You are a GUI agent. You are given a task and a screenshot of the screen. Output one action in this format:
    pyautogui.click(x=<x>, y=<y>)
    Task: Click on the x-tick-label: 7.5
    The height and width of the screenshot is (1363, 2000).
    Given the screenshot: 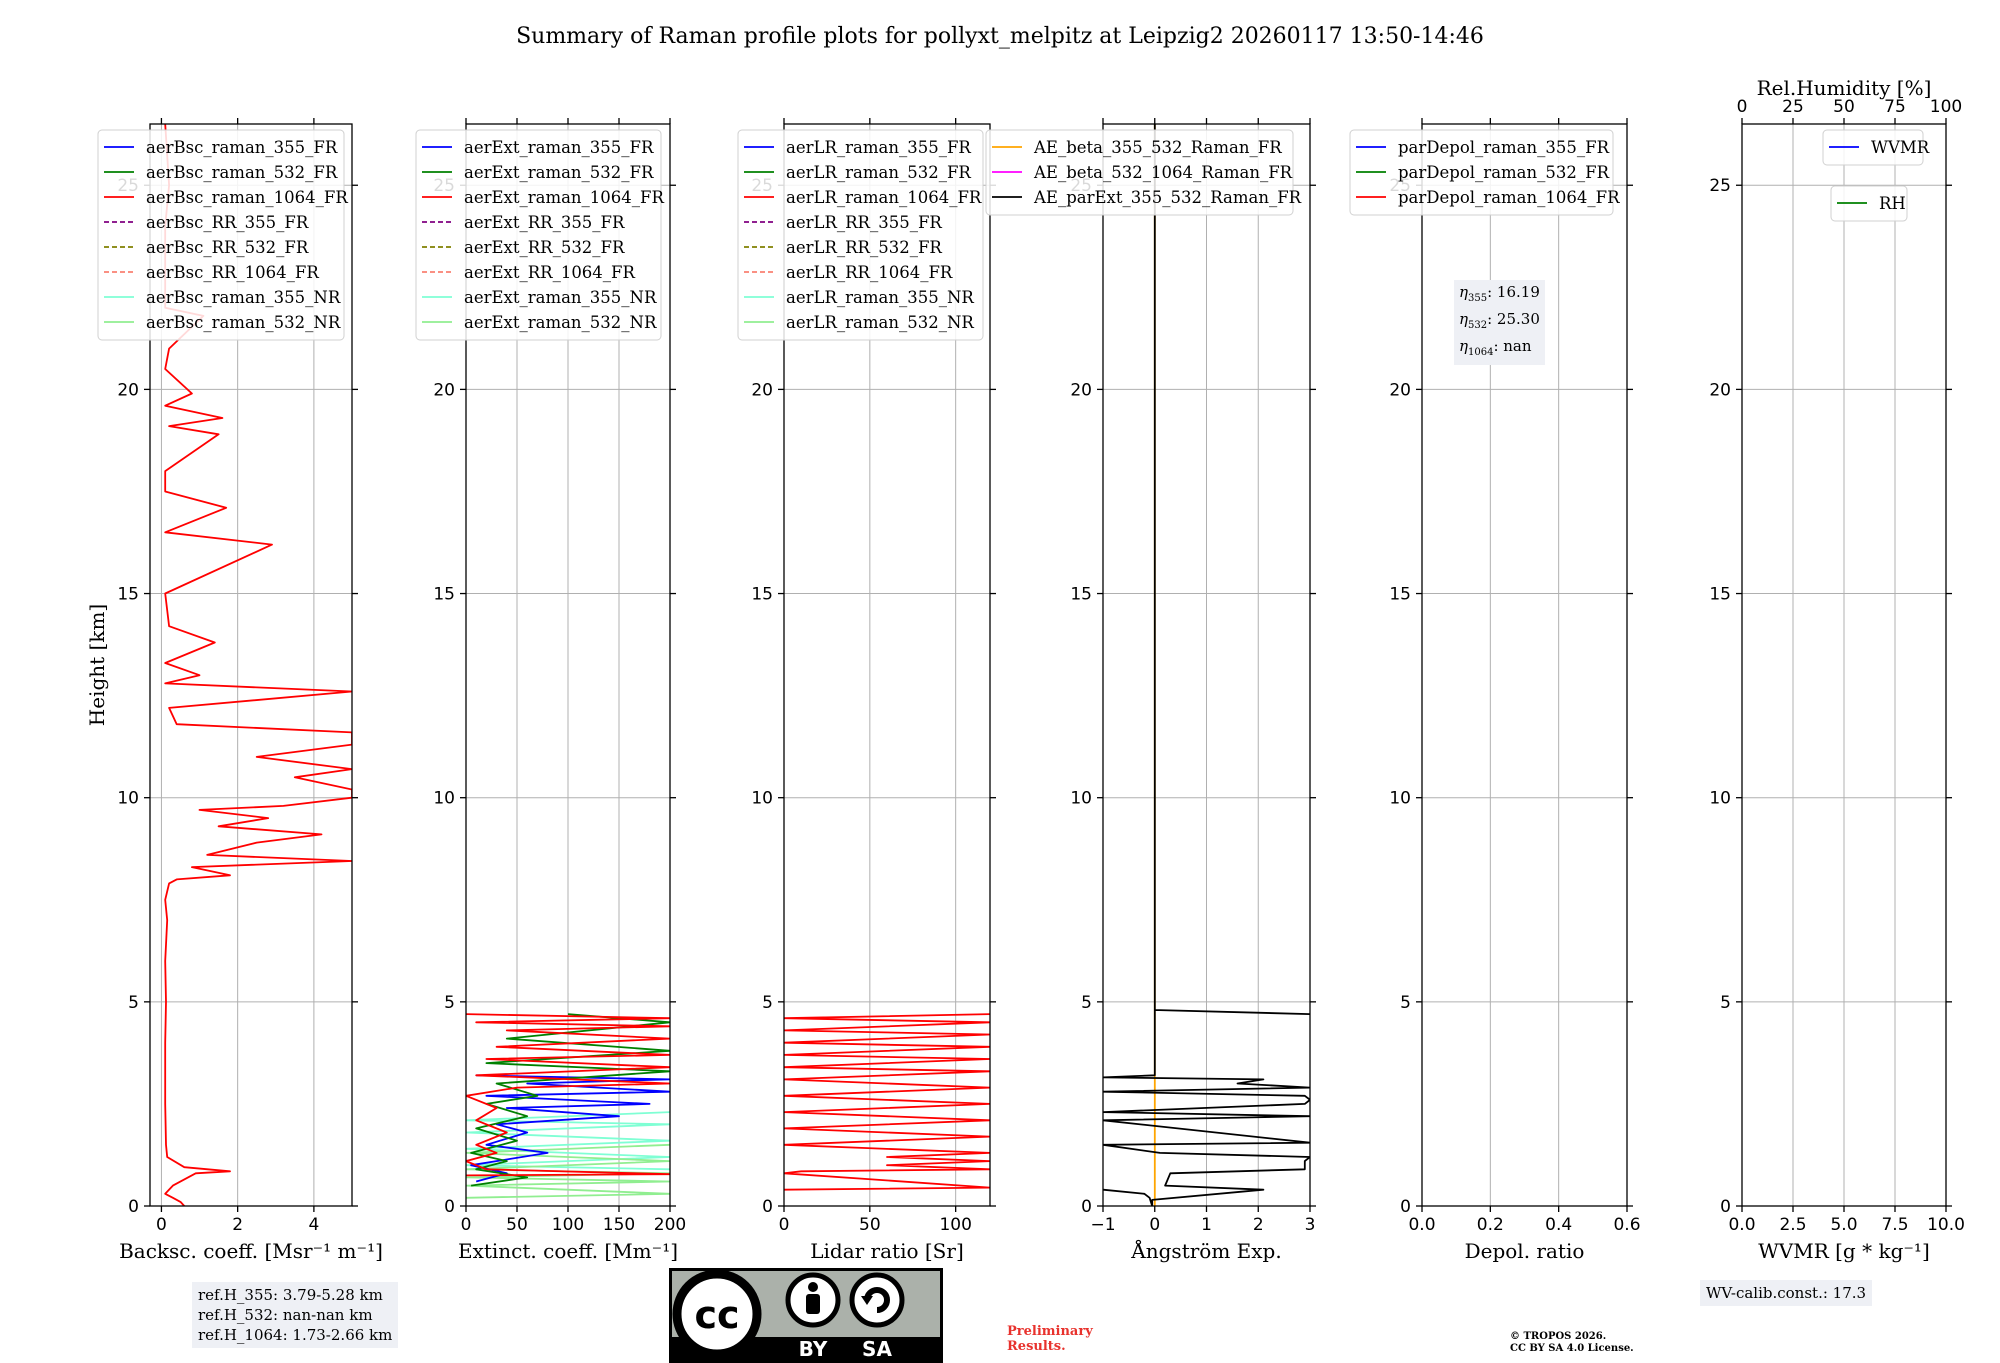 What is the action you would take?
    pyautogui.click(x=1894, y=1225)
    